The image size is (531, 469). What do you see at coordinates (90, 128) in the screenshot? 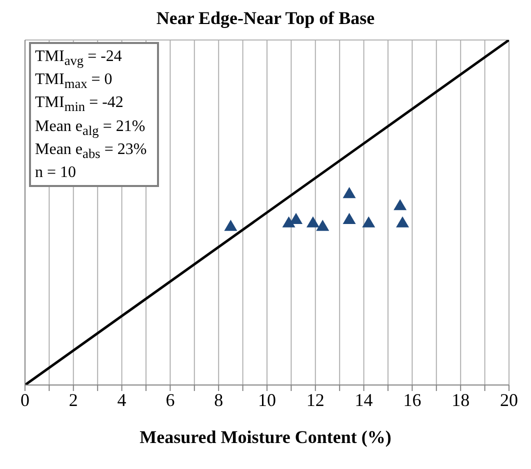
I see `annotation: Mean e$_{alg}$ = 21%` at bounding box center [90, 128].